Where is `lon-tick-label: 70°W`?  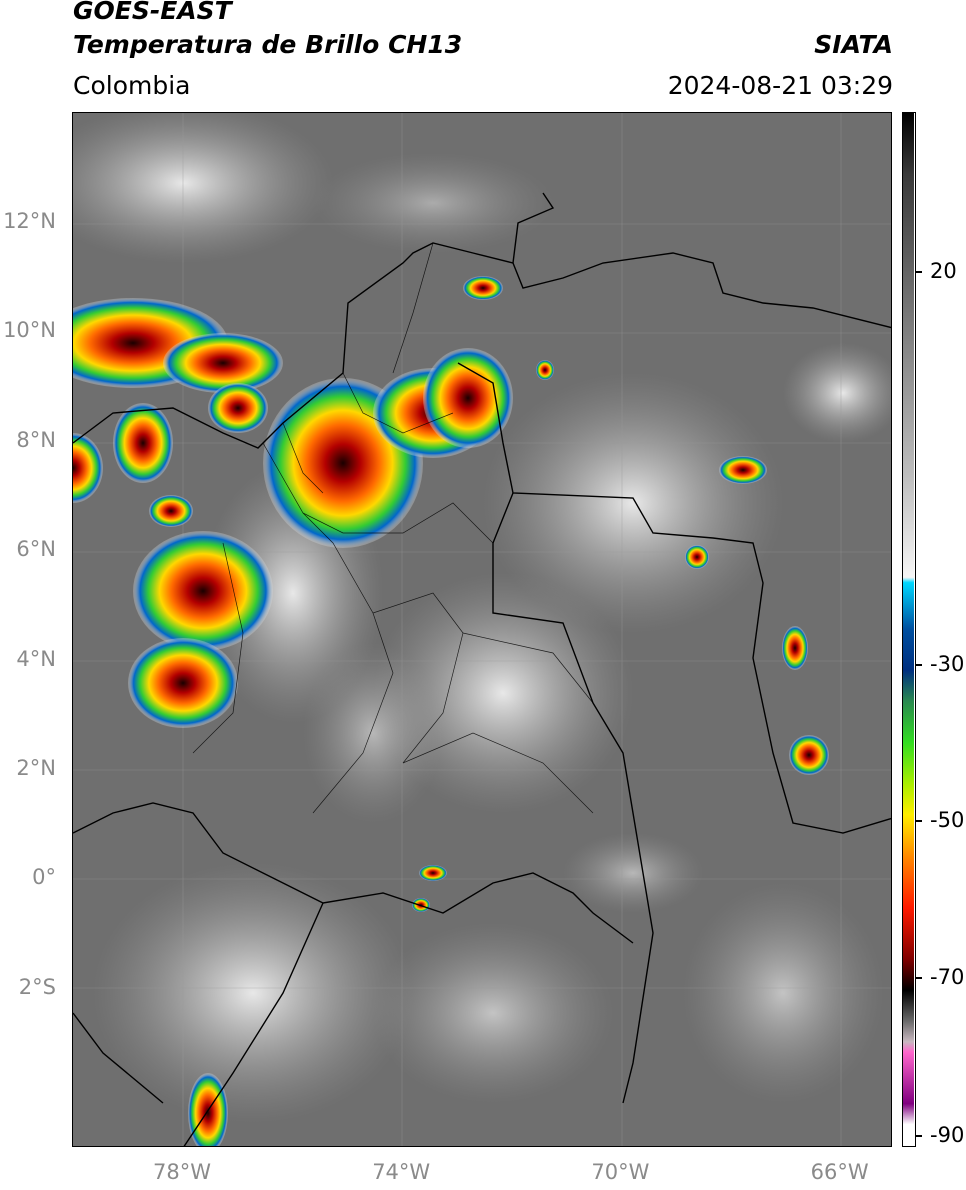
lon-tick-label: 70°W is located at coordinates (620, 1172).